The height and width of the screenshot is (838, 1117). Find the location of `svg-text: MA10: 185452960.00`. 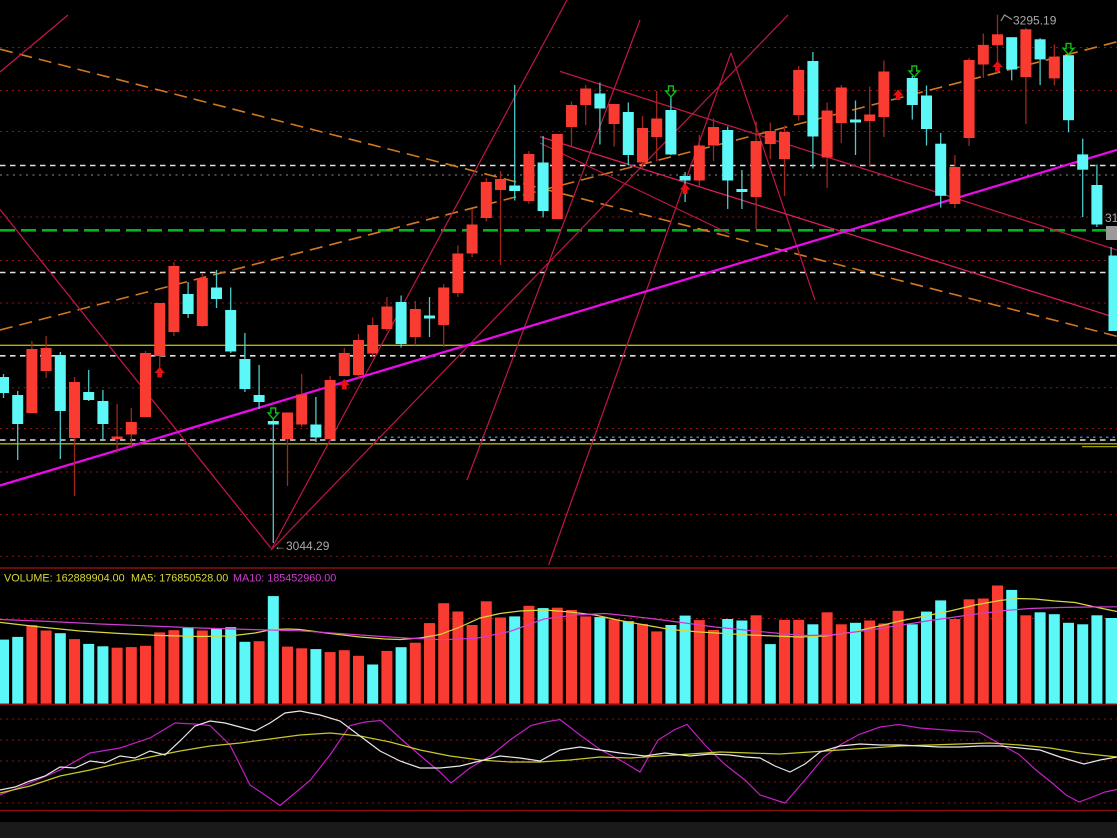

svg-text: MA10: 185452960.00 is located at coordinates (284, 579).